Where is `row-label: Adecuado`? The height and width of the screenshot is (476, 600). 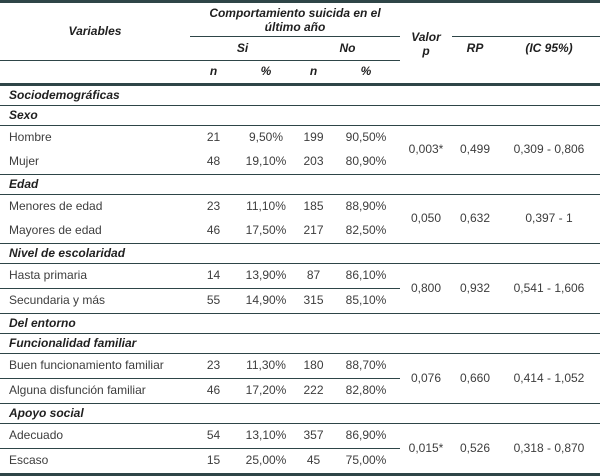
row-label: Adecuado is located at coordinates (95, 436).